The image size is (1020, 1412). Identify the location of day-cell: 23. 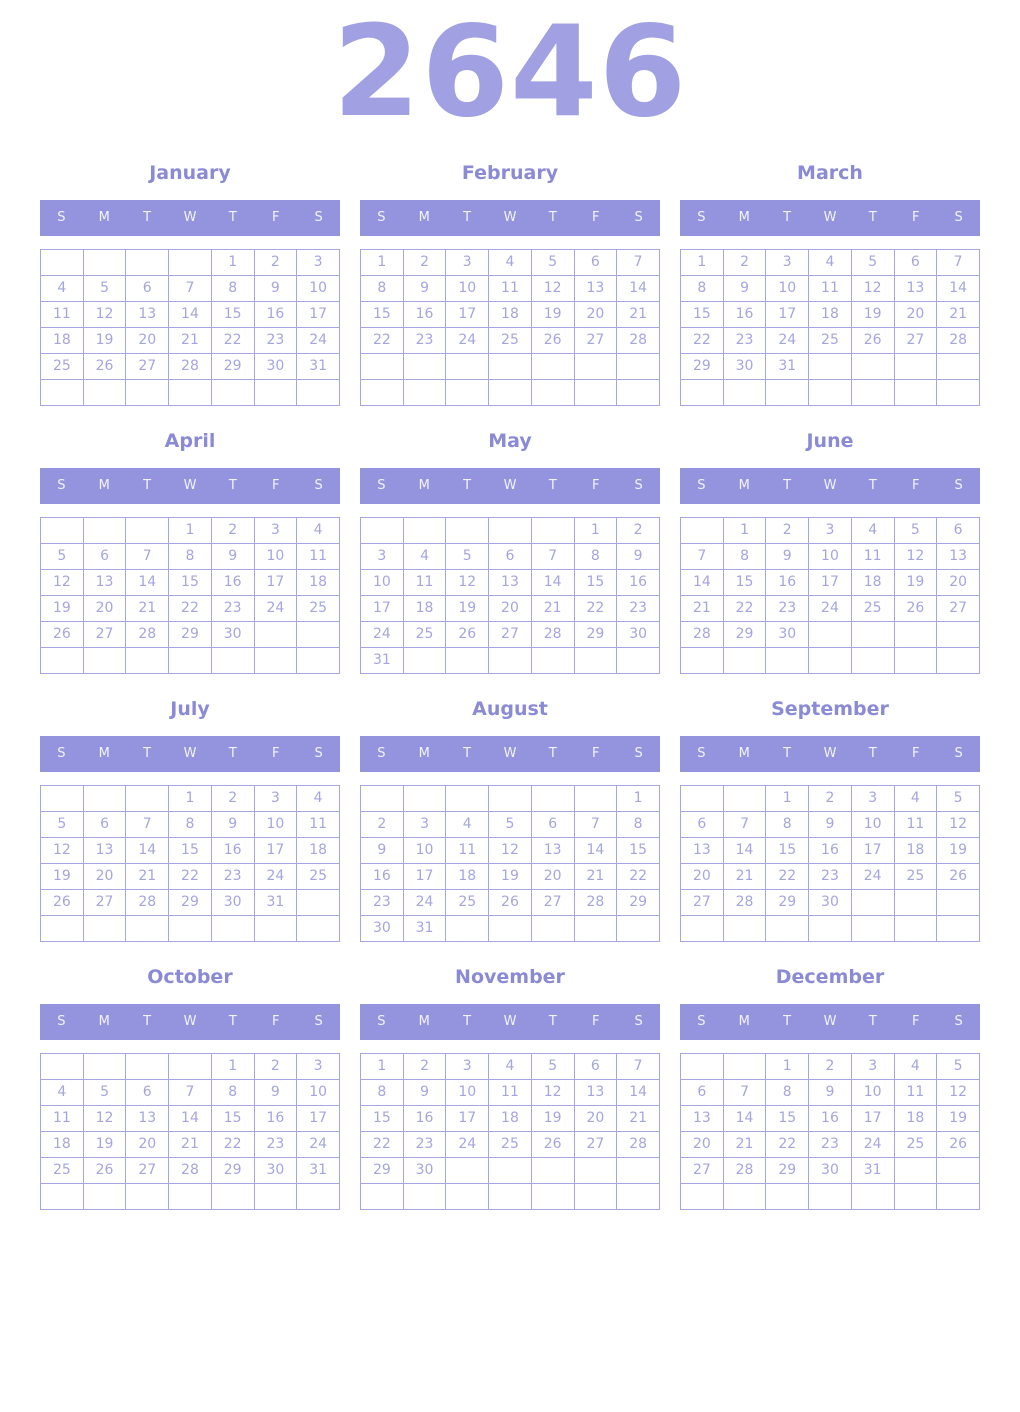
(382, 902).